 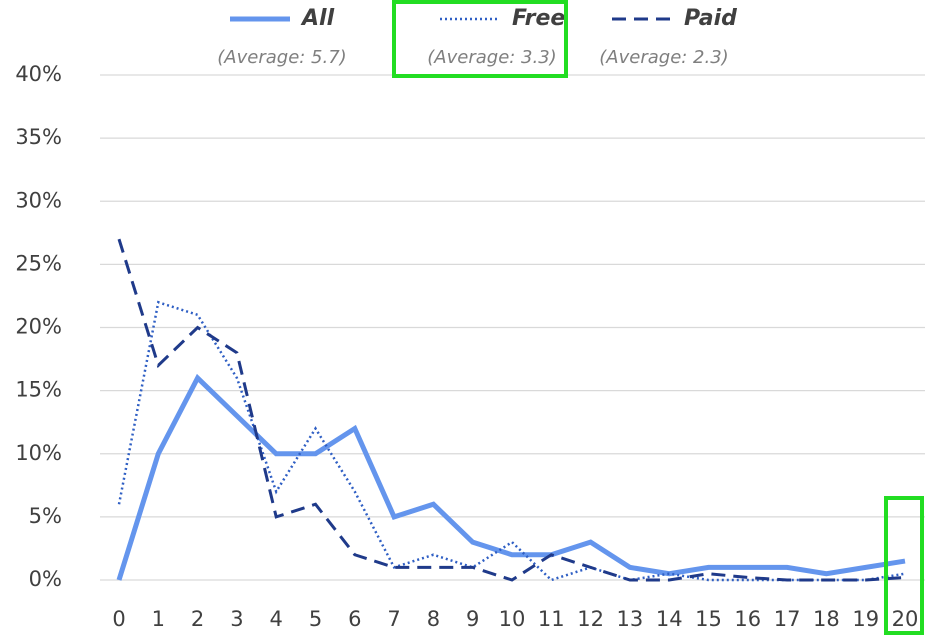 What do you see at coordinates (472, 619) in the screenshot?
I see `x-tick-label: 9` at bounding box center [472, 619].